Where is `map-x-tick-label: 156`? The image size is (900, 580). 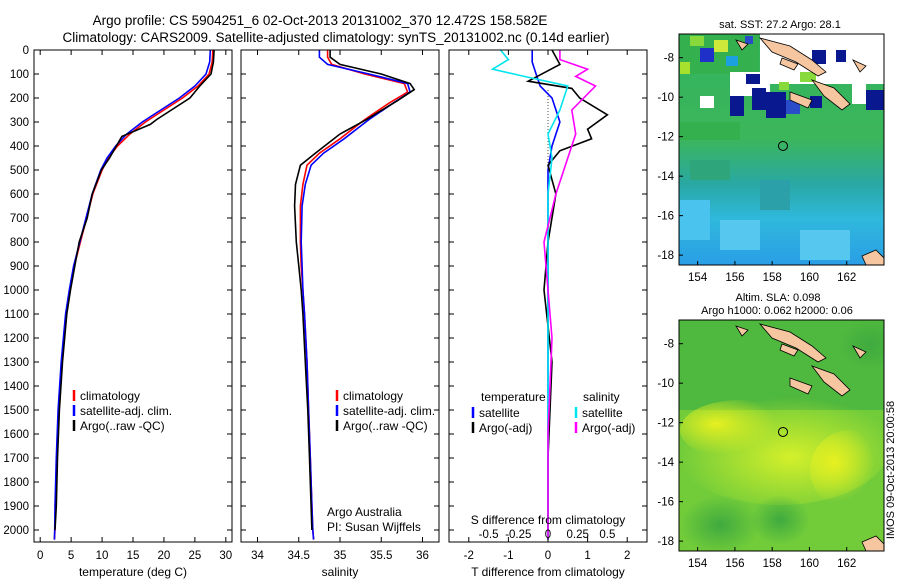
map-x-tick-label: 156 is located at coordinates (734, 278).